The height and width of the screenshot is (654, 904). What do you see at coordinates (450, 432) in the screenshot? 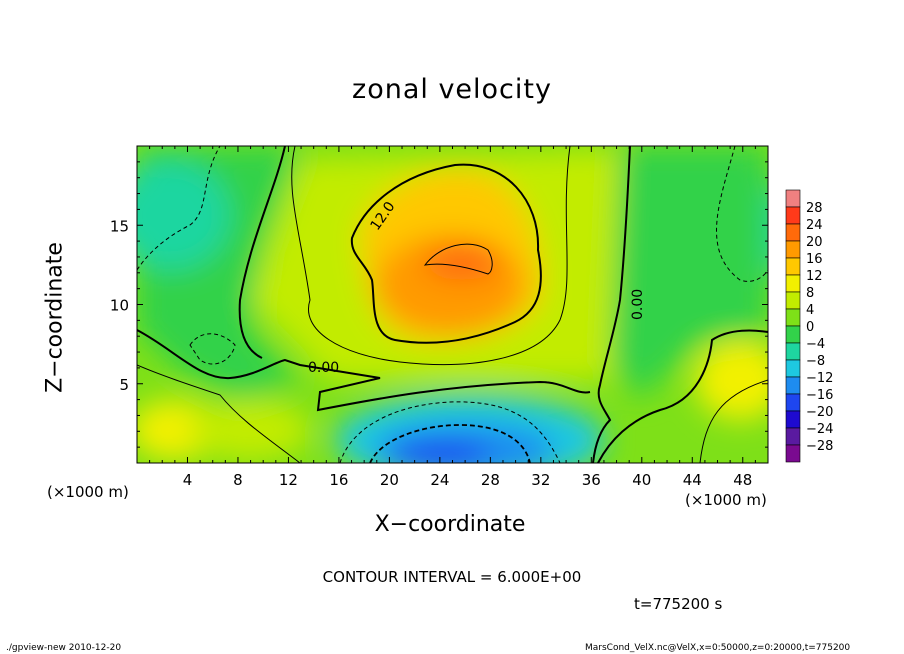
I see `contour-neg6` at bounding box center [450, 432].